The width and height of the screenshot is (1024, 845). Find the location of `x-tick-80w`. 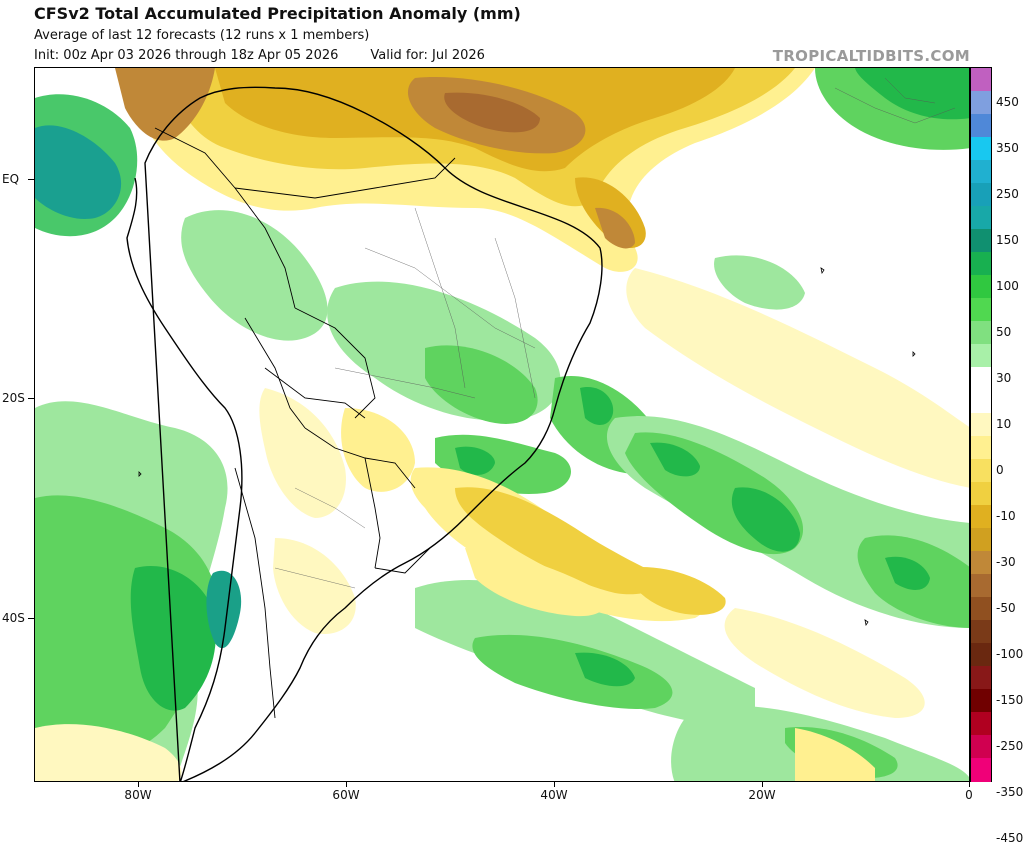

x-tick-80w is located at coordinates (138, 784).